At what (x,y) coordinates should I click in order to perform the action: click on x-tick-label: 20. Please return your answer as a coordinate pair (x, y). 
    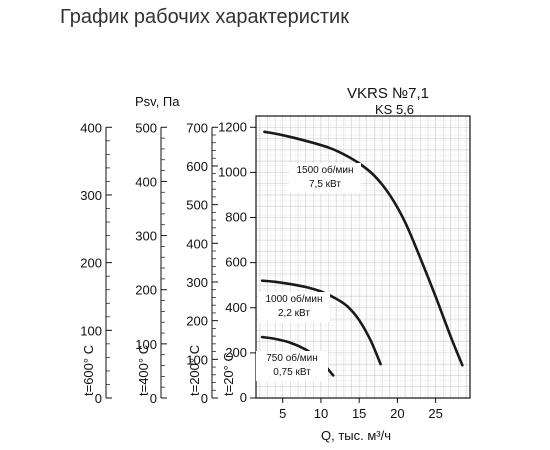
    Looking at the image, I should click on (397, 413).